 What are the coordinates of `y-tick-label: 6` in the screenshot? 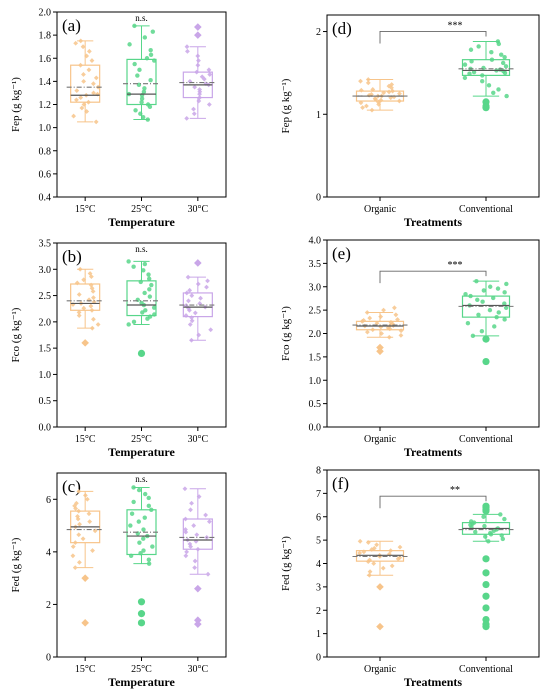 It's located at (318, 517).